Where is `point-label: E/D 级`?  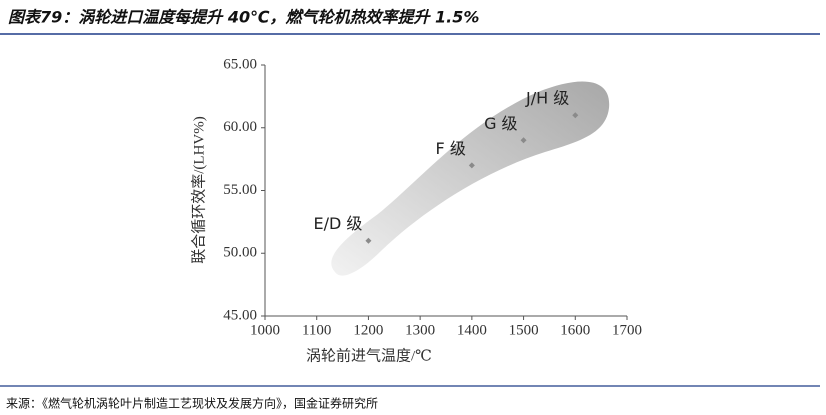
point-label: E/D 级 is located at coordinates (338, 223).